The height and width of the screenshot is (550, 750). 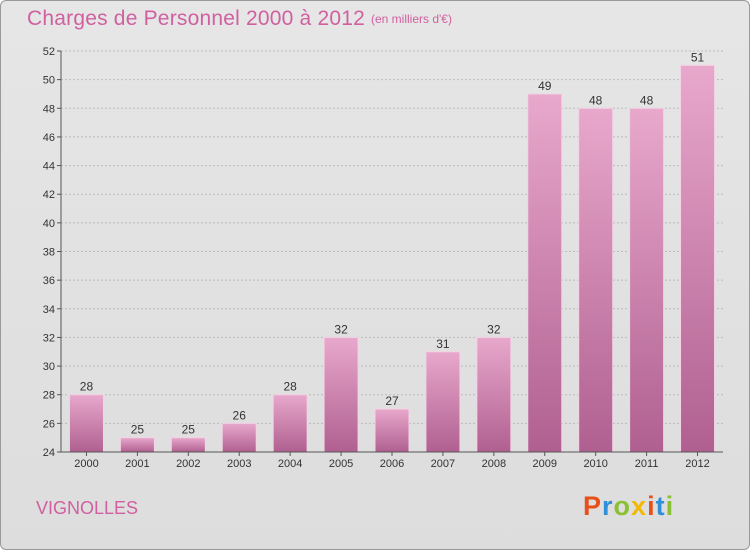 What do you see at coordinates (49, 396) in the screenshot?
I see `y-tick-label: 28` at bounding box center [49, 396].